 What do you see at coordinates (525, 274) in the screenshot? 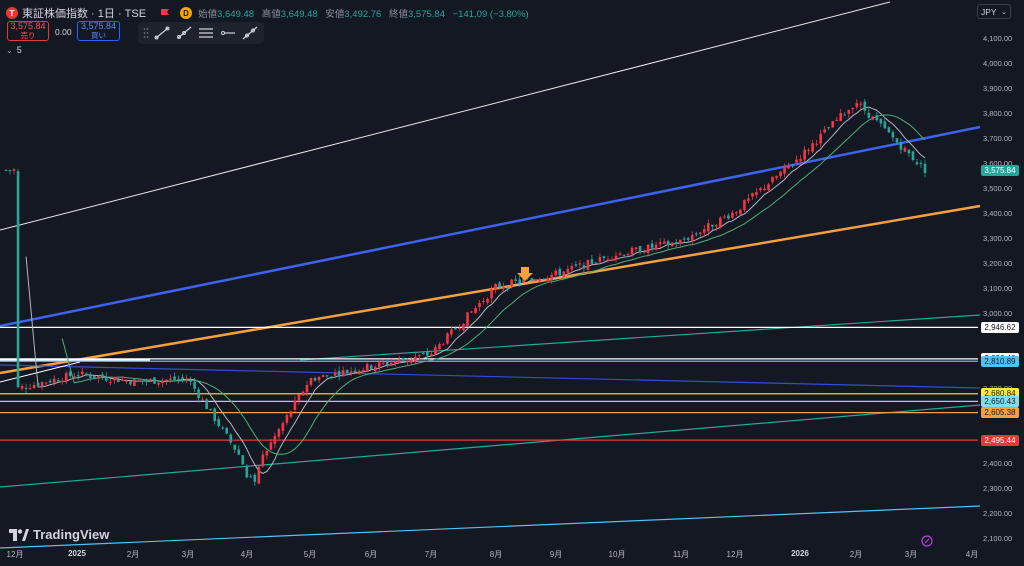
I see `arrow-down-icon` at bounding box center [525, 274].